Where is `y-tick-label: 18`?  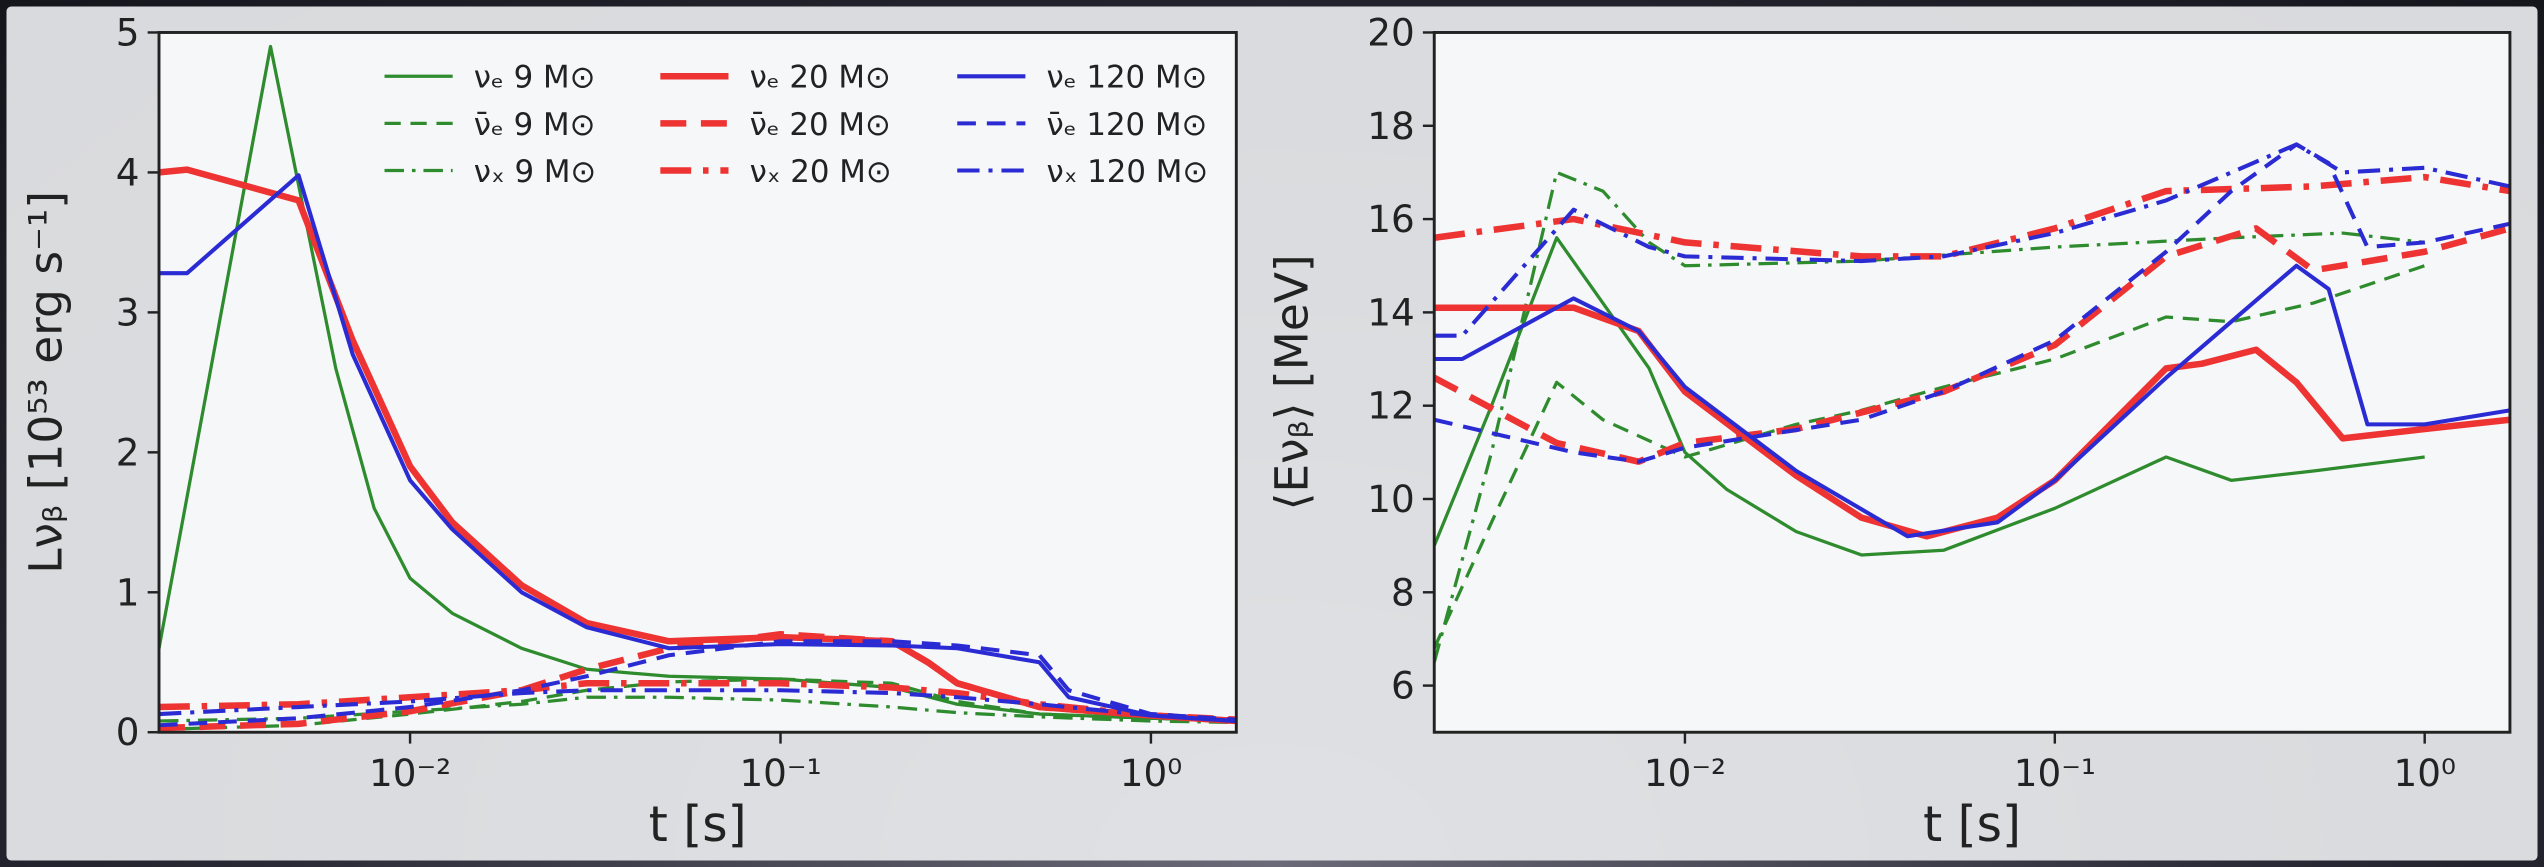 y-tick-label: 18 is located at coordinates (1390, 126).